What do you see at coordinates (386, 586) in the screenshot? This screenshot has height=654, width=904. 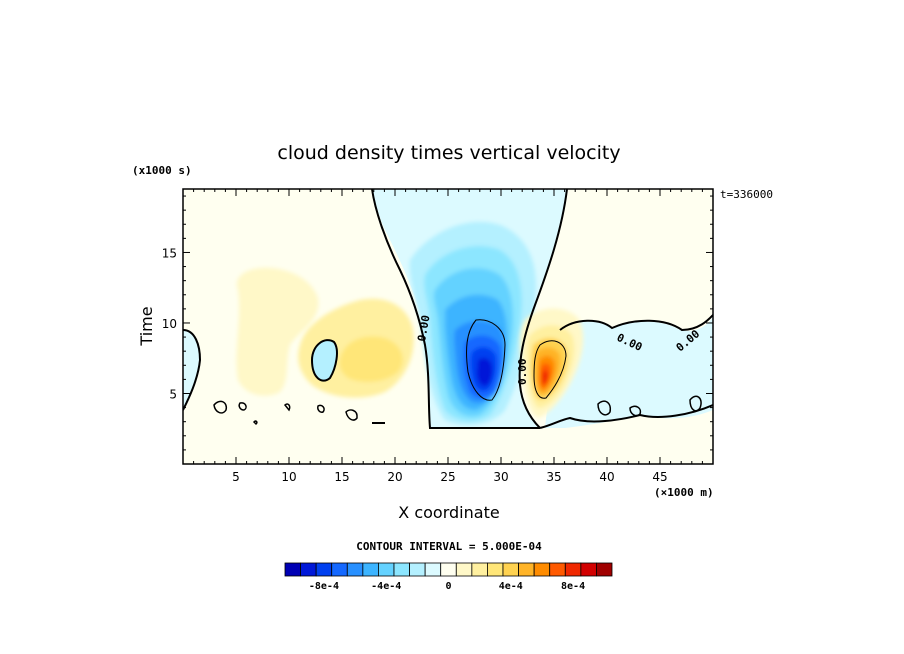 I see `colorbar-label: -4e-4` at bounding box center [386, 586].